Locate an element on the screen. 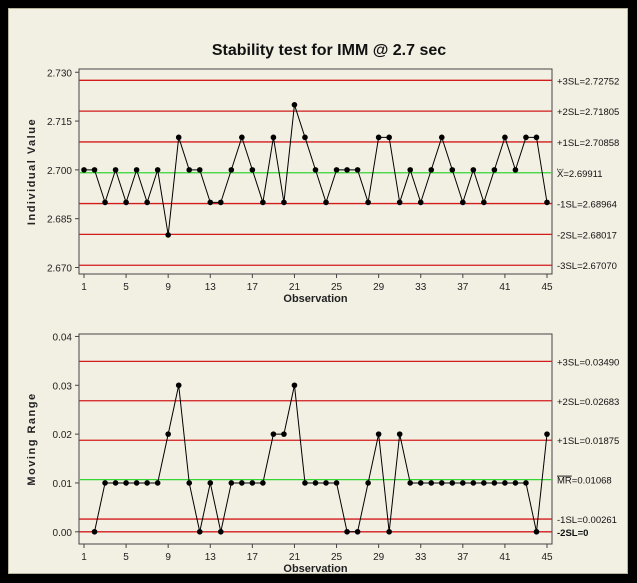 This screenshot has height=583, width=637. y-tick-label: 0.02 is located at coordinates (63, 435).